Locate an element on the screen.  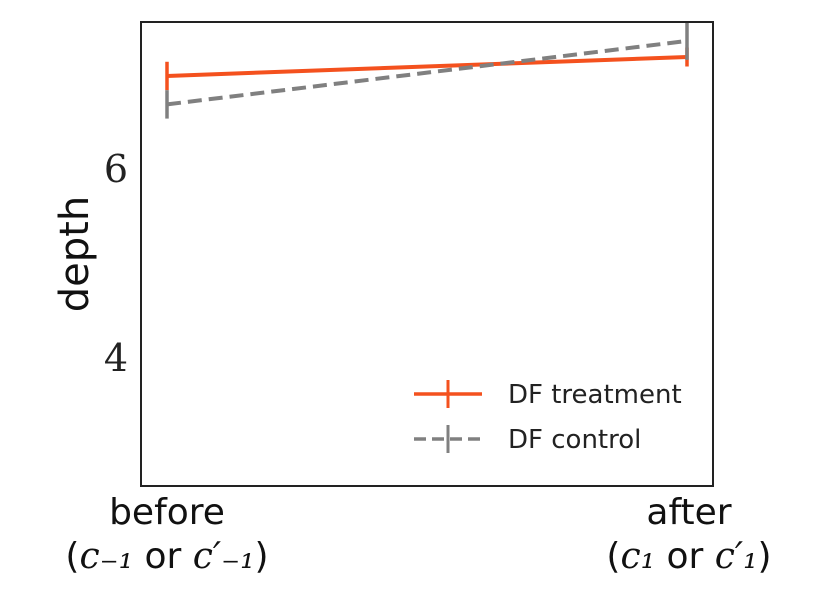
sublabel-part-sub-math: c₁ is located at coordinates (637, 556).